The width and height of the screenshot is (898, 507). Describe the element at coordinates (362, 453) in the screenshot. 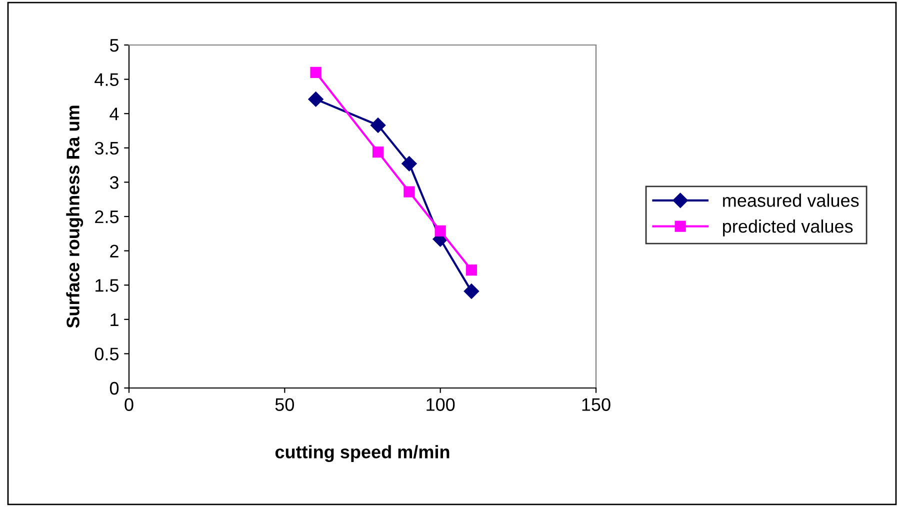

I see `x-axis-title: cutting speed m/min` at that location.